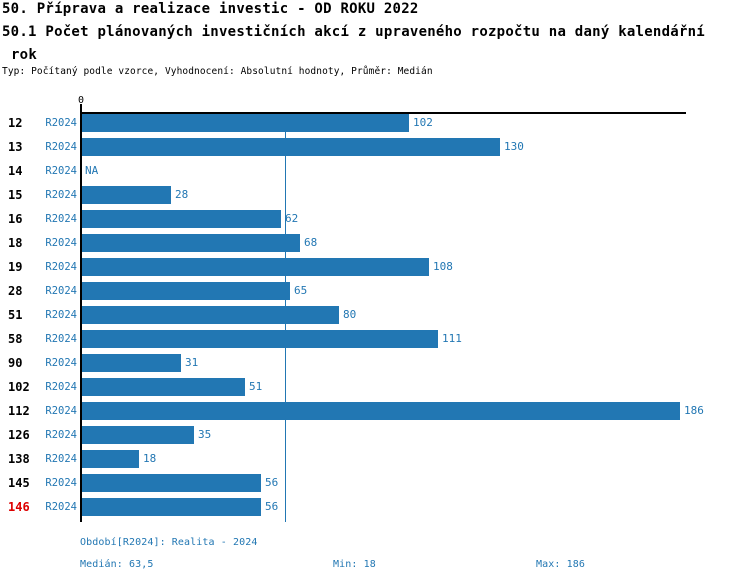  Describe the element at coordinates (169, 542) in the screenshot. I see `period-legend: Období[R2024]: Realita - 2024` at that location.